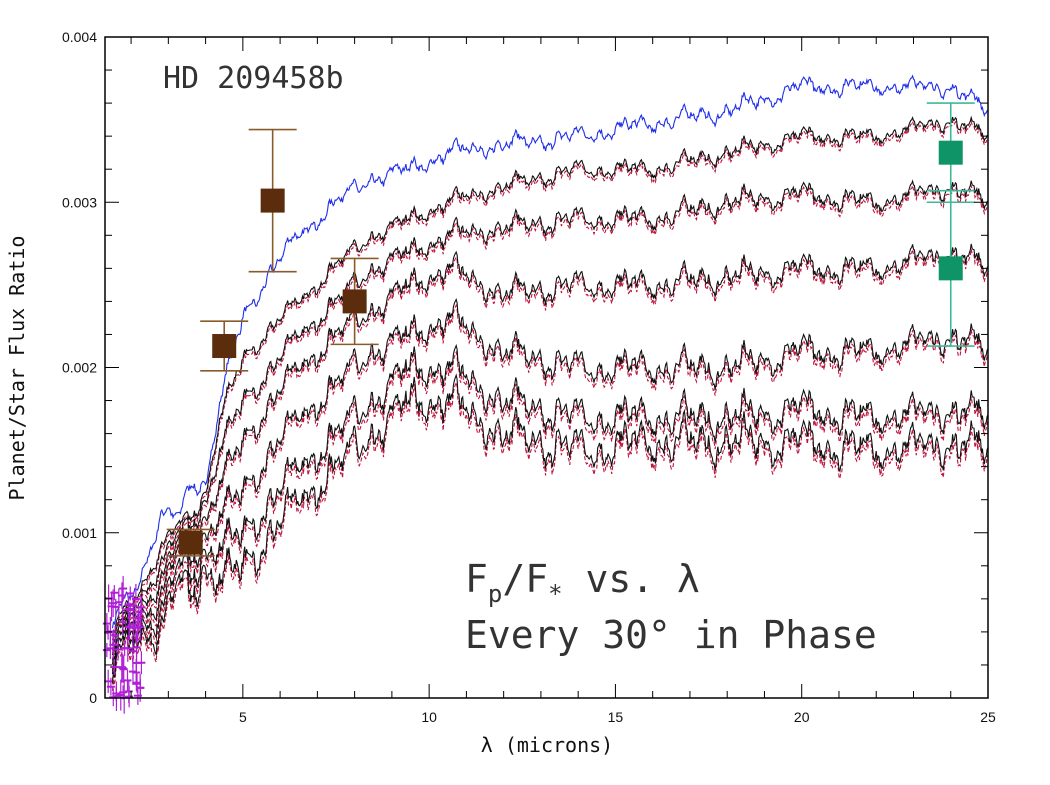  I want to click on y-axis-label: Planet/Star Flux Ratio, so click(17, 368).